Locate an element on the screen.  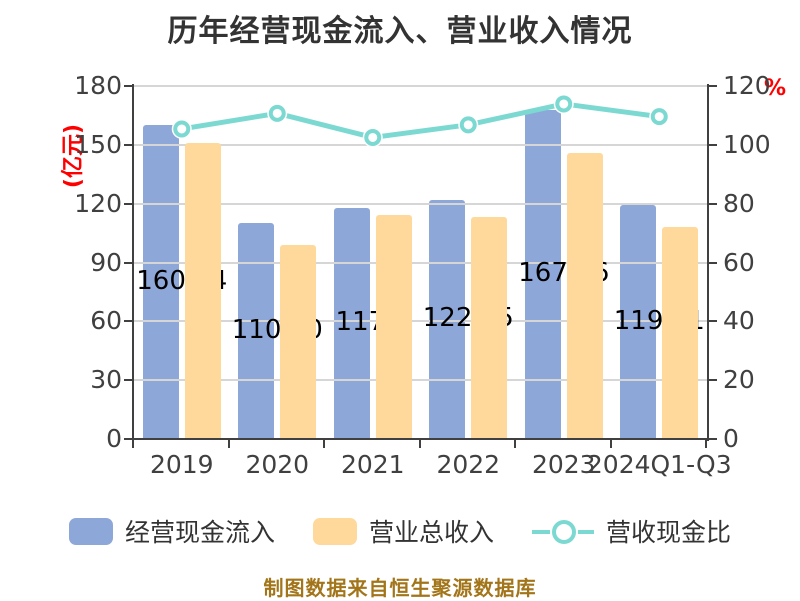
left-axis-tick-label-180: 180 is located at coordinates (98, 85).